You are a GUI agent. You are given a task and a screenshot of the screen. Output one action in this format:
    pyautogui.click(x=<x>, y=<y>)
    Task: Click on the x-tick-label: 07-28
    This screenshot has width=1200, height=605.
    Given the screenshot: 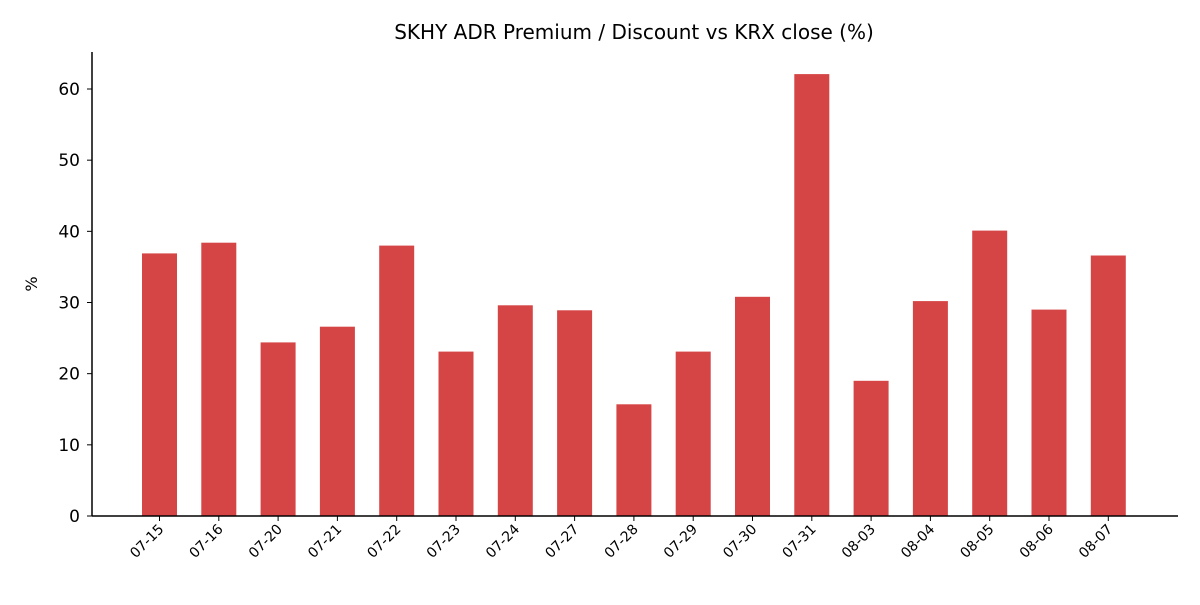 What is the action you would take?
    pyautogui.click(x=622, y=542)
    